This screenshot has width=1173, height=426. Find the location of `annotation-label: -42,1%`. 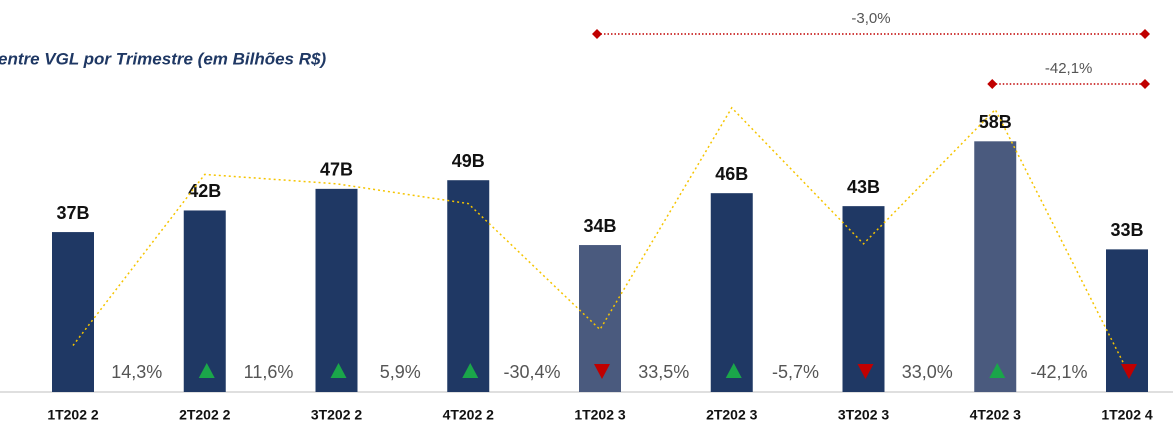

annotation-label: -42,1% is located at coordinates (1069, 68).